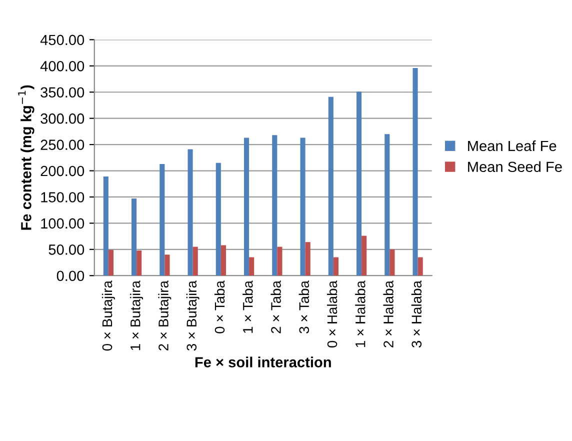  Describe the element at coordinates (62, 171) in the screenshot. I see `y-tick-label: 200.00` at that location.